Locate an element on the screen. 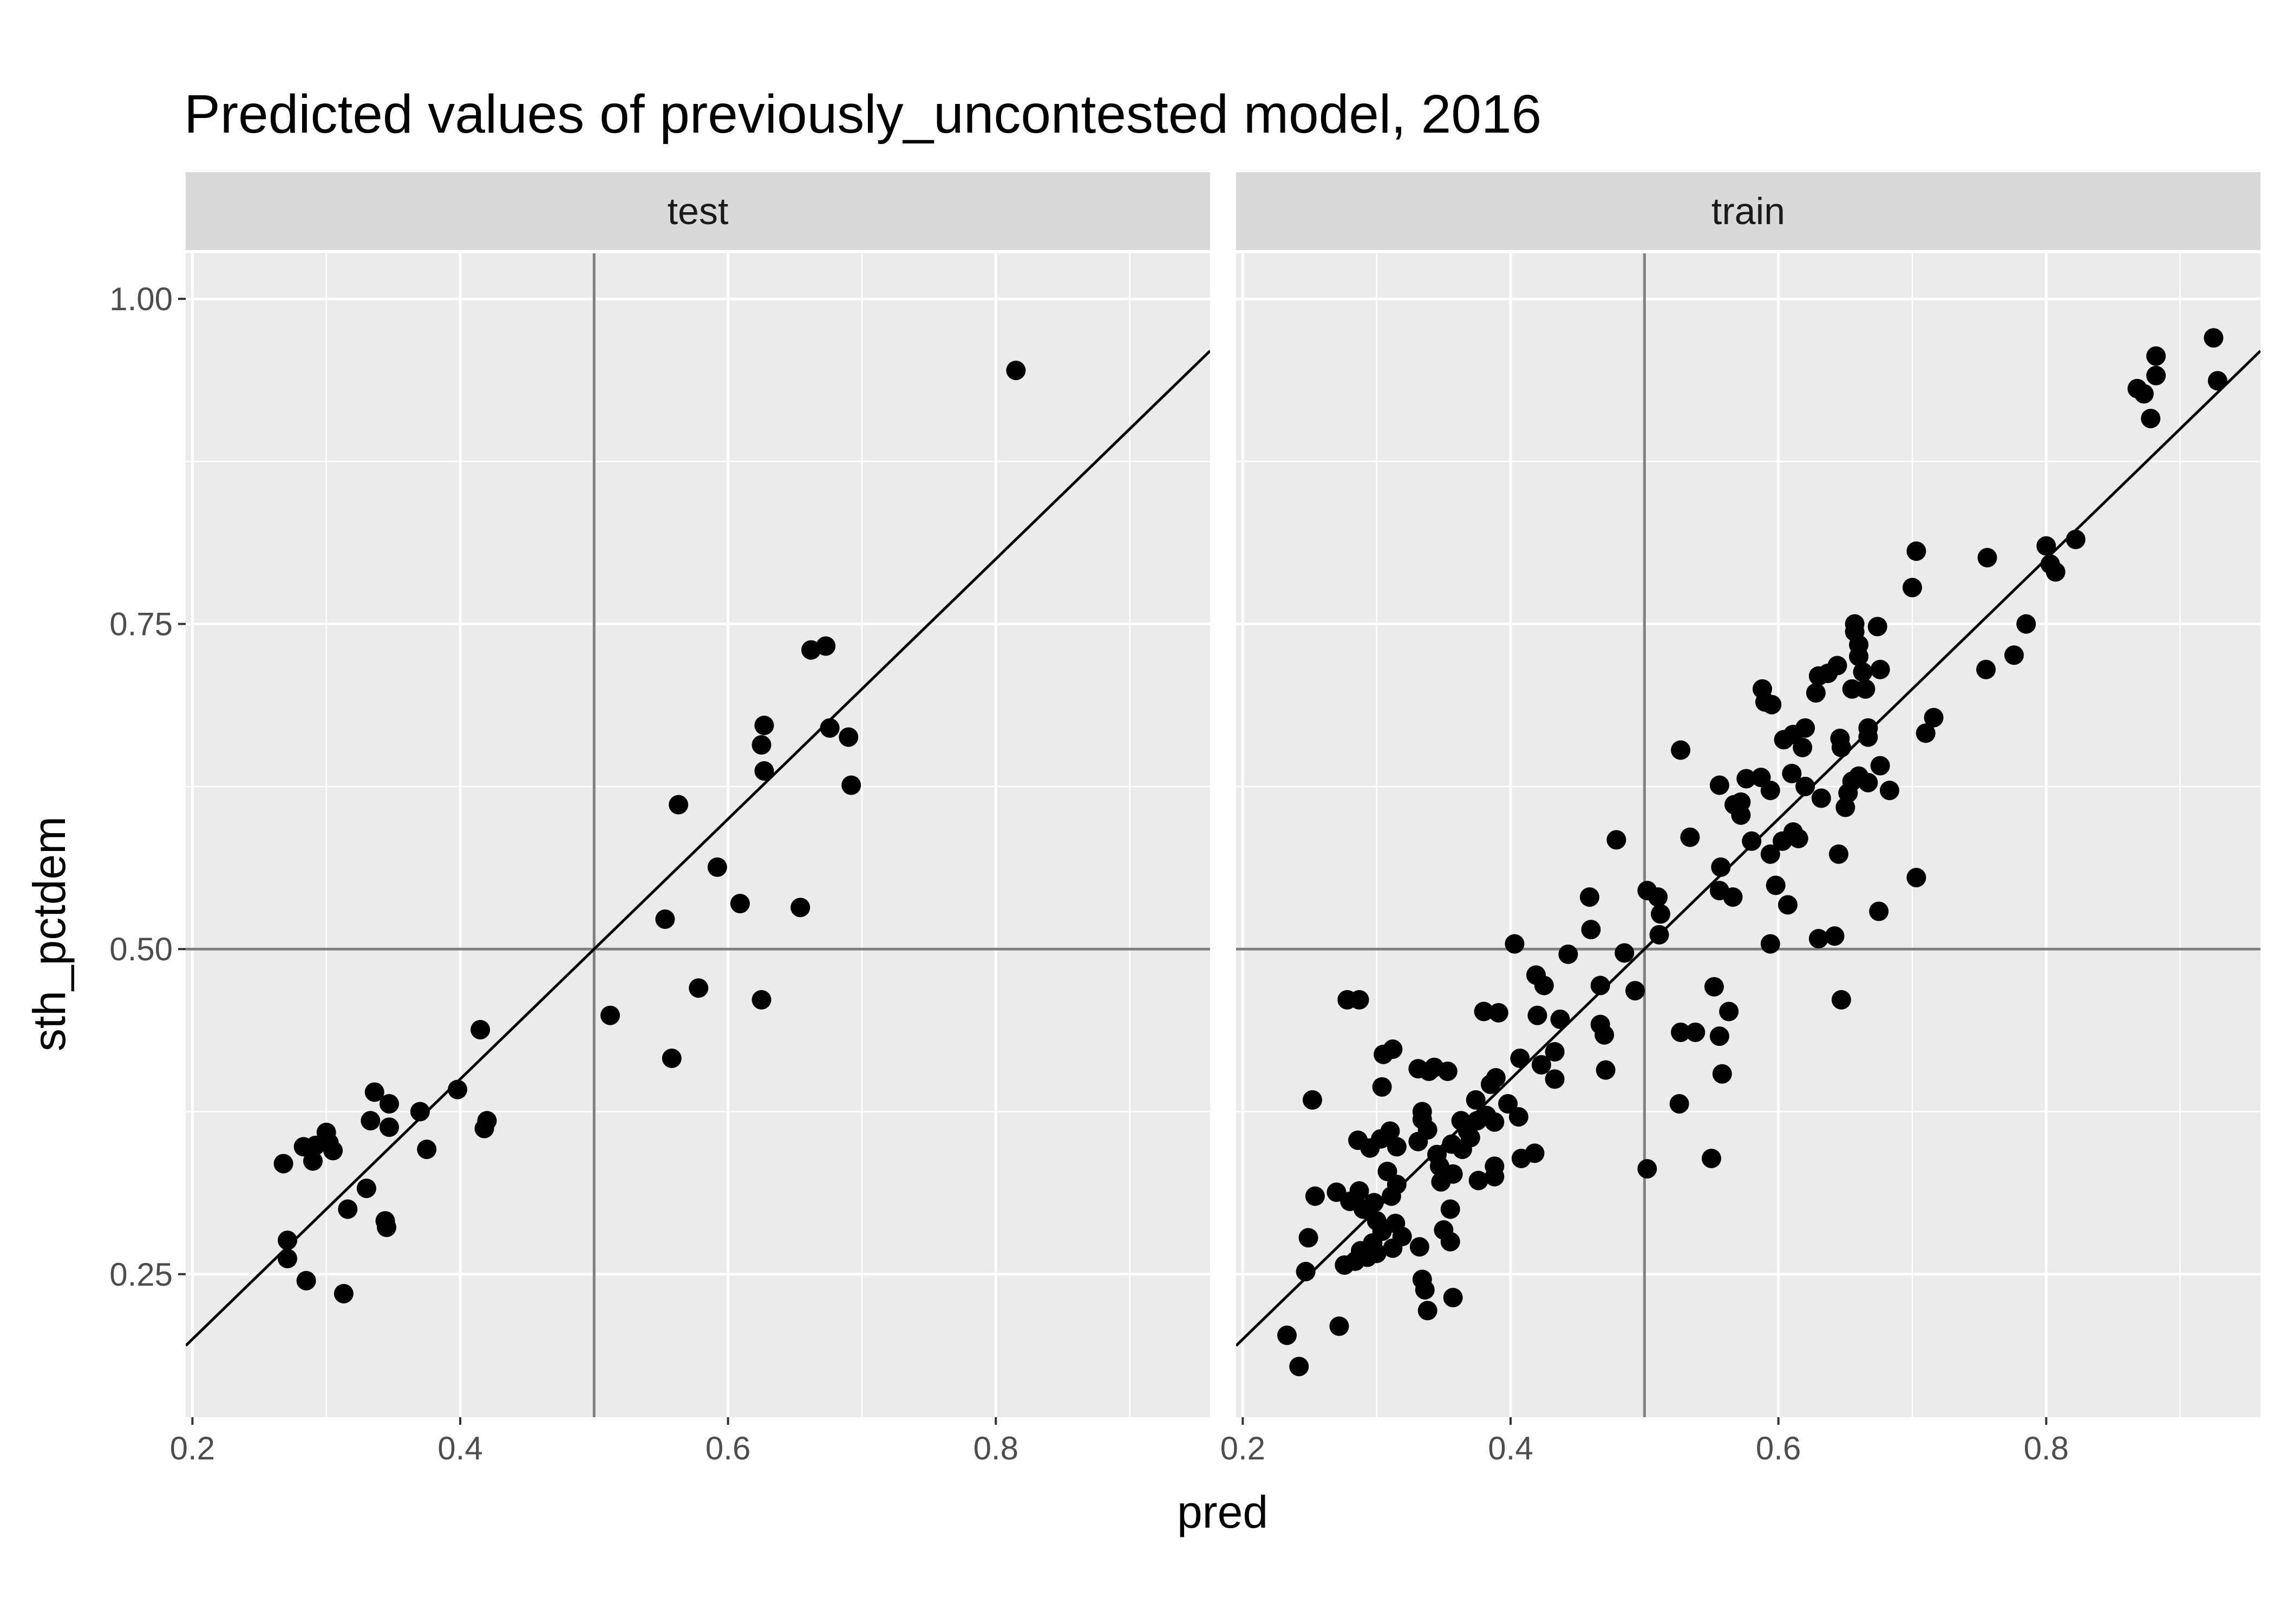 The width and height of the screenshot is (2274, 1624). facet-strip-label: test is located at coordinates (699, 211).